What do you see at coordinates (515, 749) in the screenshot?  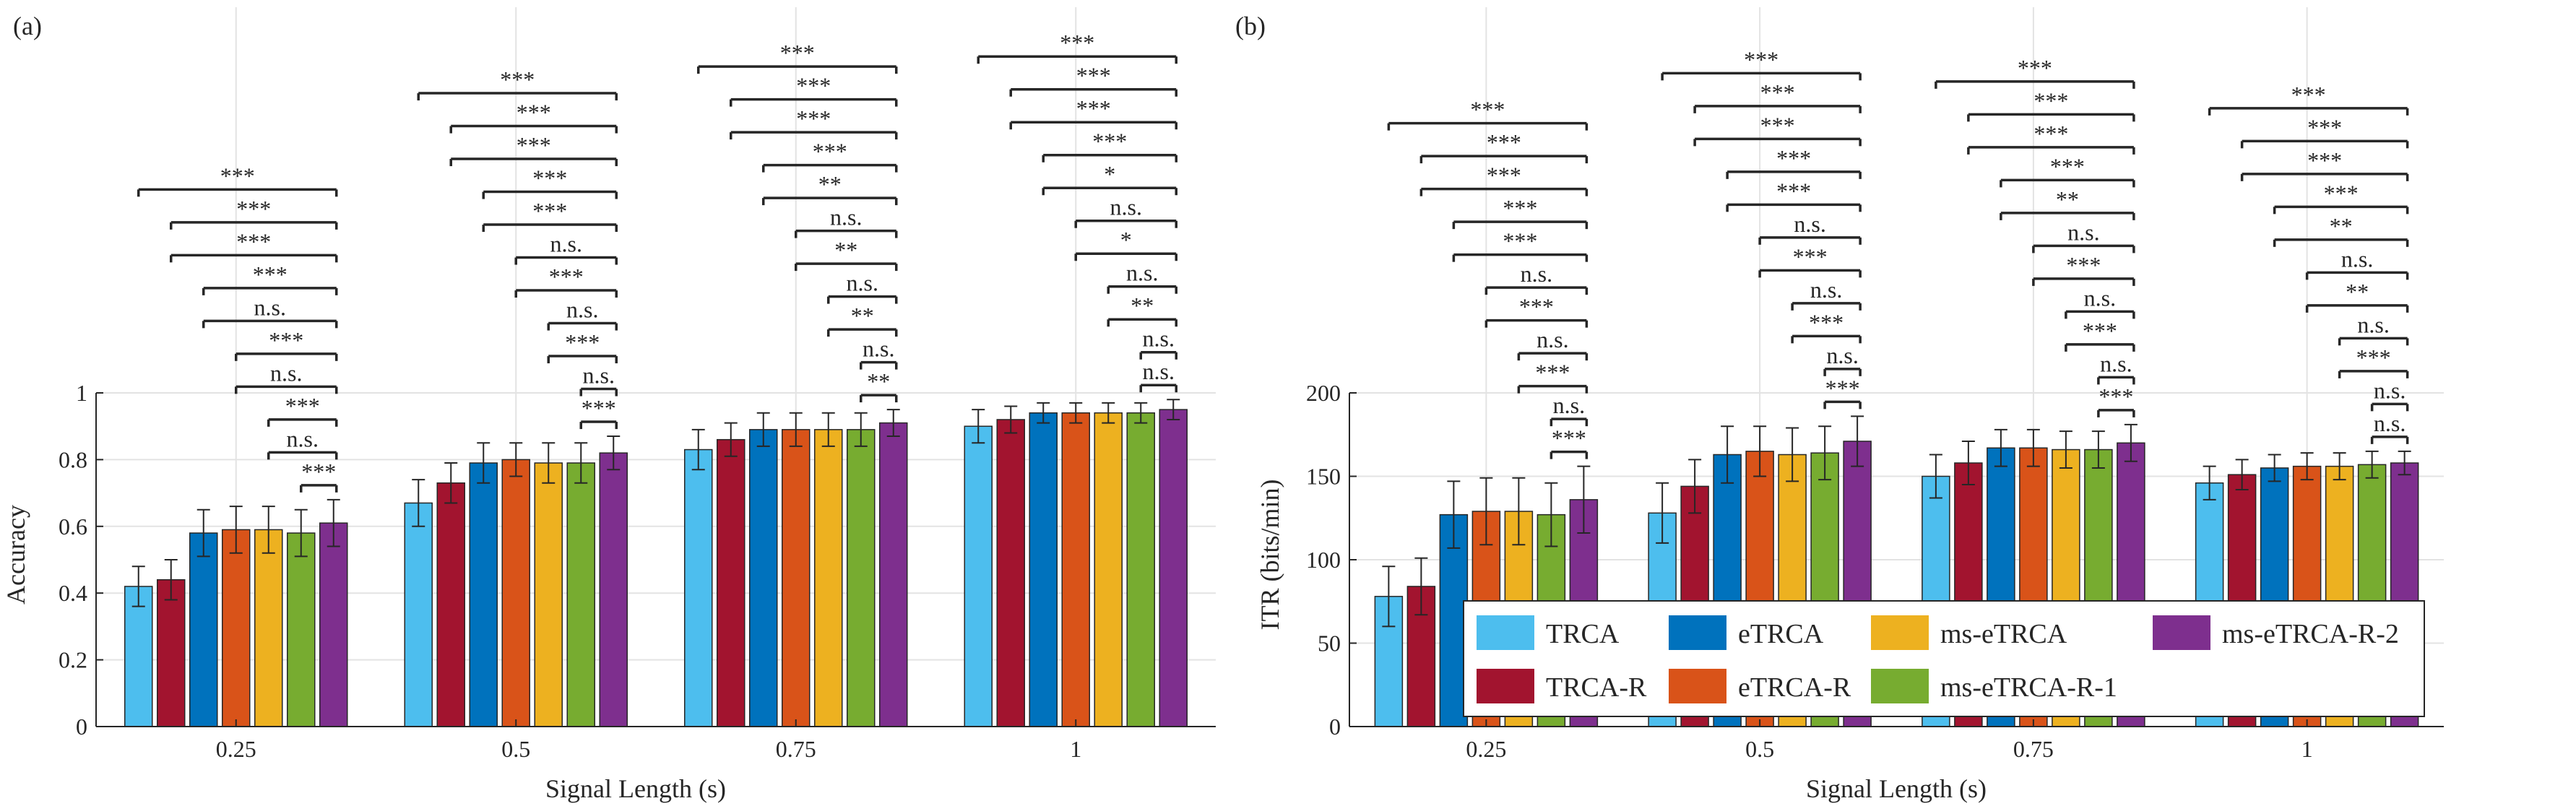 I see `x-tick-label: 0.5` at bounding box center [515, 749].